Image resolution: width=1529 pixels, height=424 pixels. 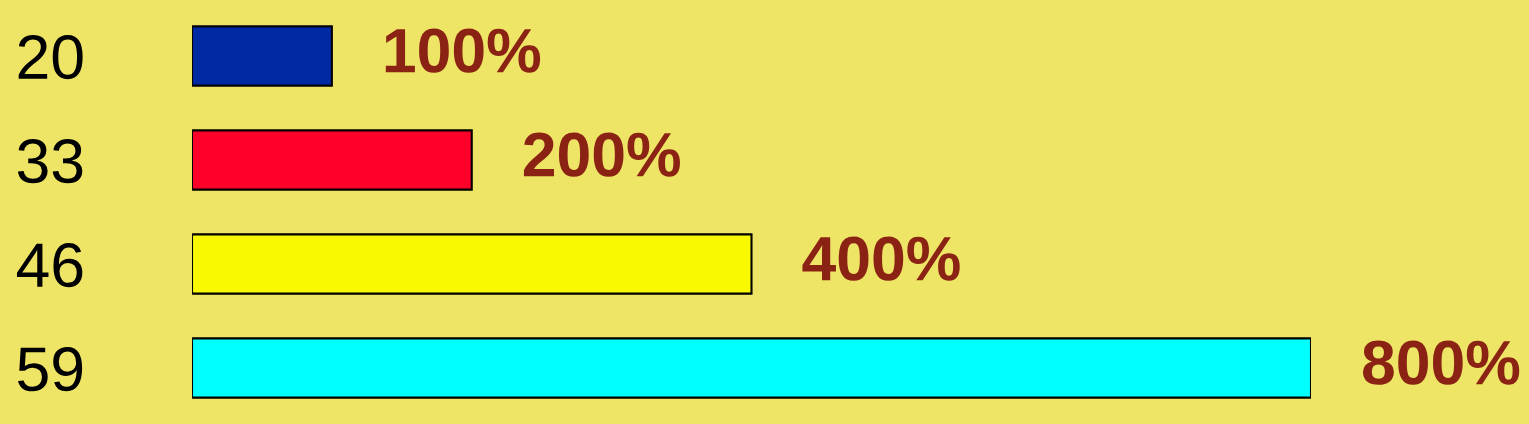 What do you see at coordinates (50, 369) in the screenshot?
I see `y-tick-label: 59` at bounding box center [50, 369].